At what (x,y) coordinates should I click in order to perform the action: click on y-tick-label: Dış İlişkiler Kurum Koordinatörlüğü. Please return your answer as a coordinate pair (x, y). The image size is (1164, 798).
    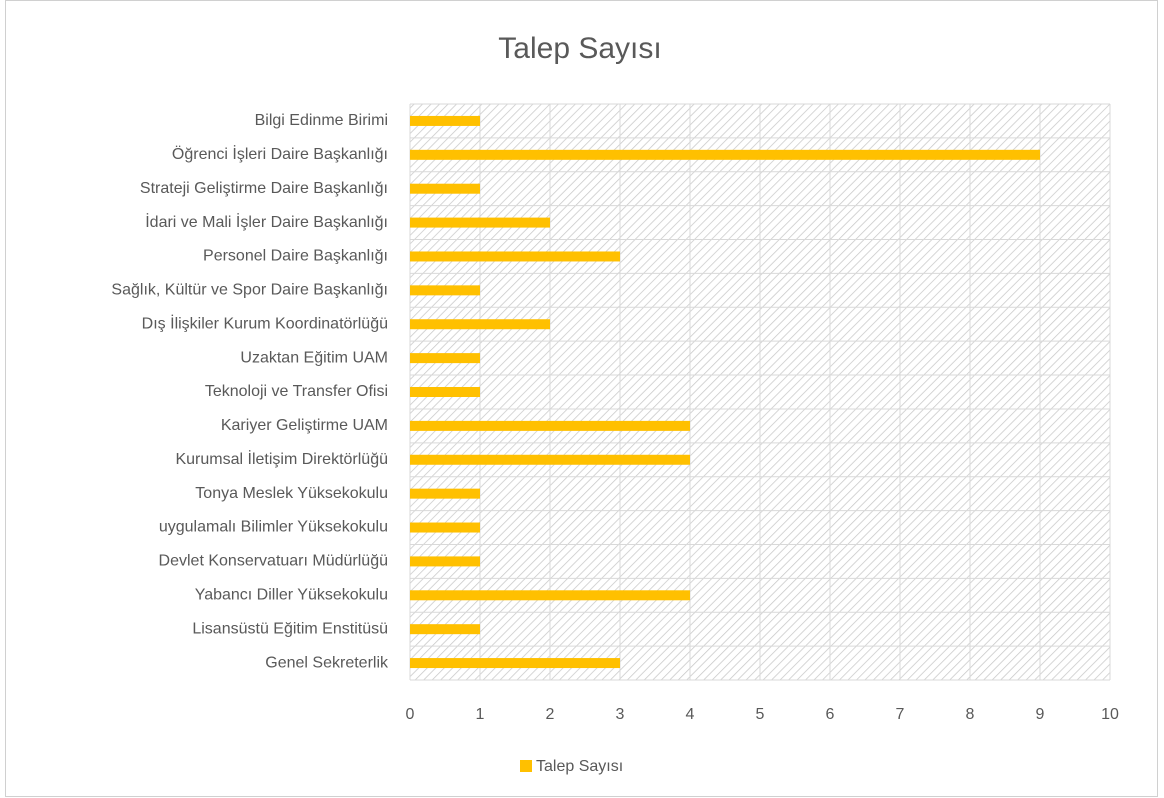
    Looking at the image, I should click on (265, 322).